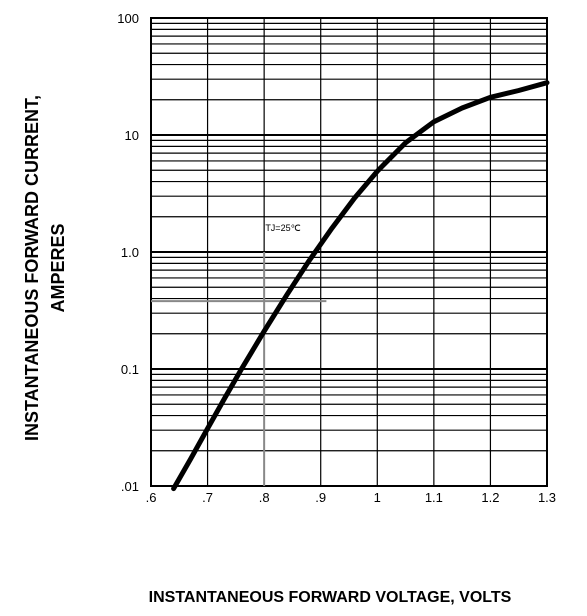  I want to click on x-axis-title: INSTANTANEOUS FORWARD VOLTAGE, VOLTS, so click(330, 597).